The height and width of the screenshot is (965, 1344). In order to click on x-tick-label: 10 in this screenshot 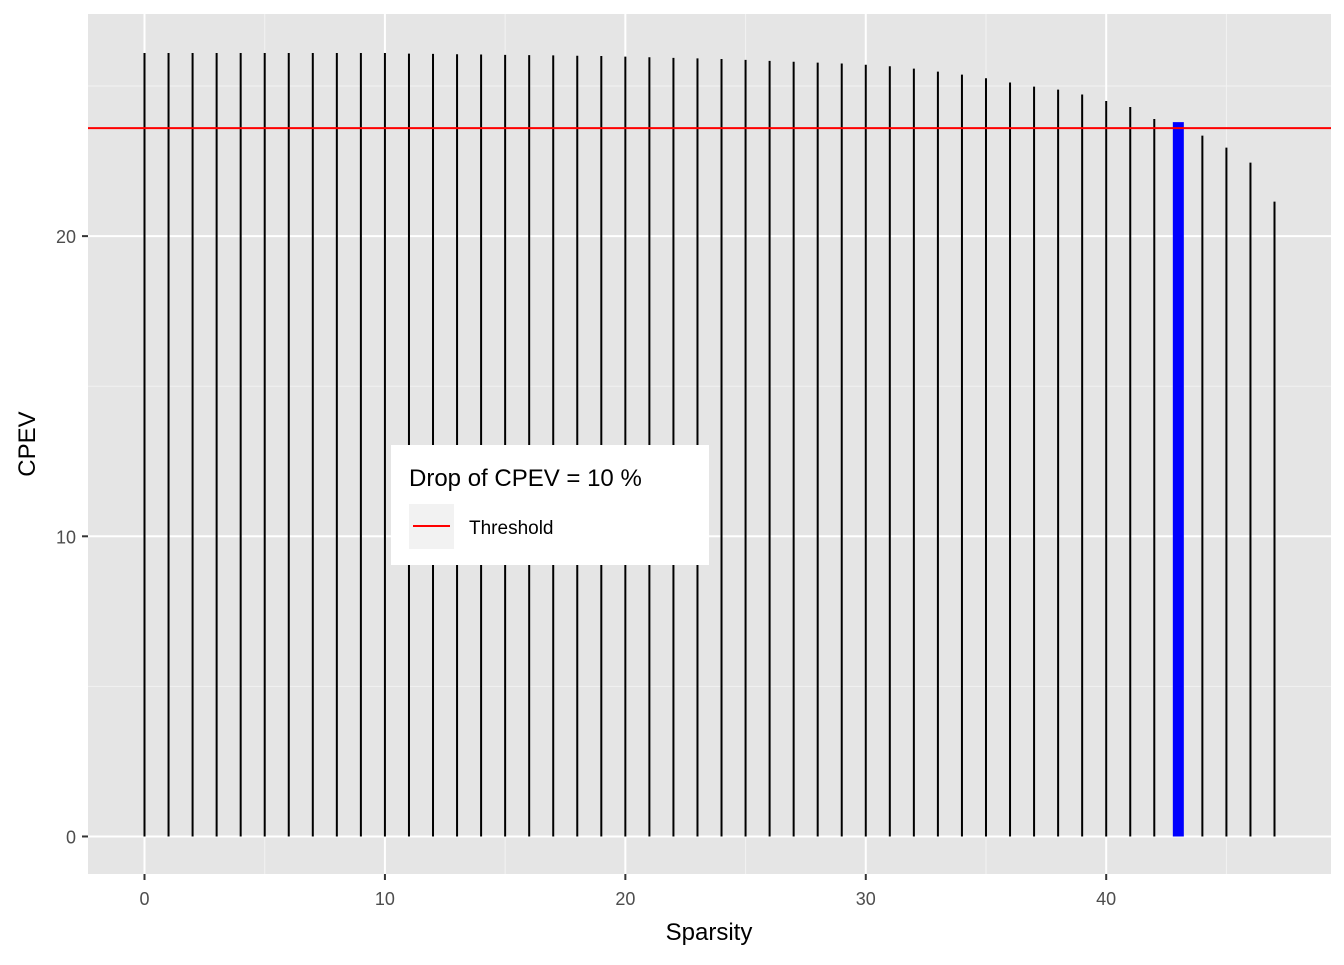, I will do `click(385, 899)`.